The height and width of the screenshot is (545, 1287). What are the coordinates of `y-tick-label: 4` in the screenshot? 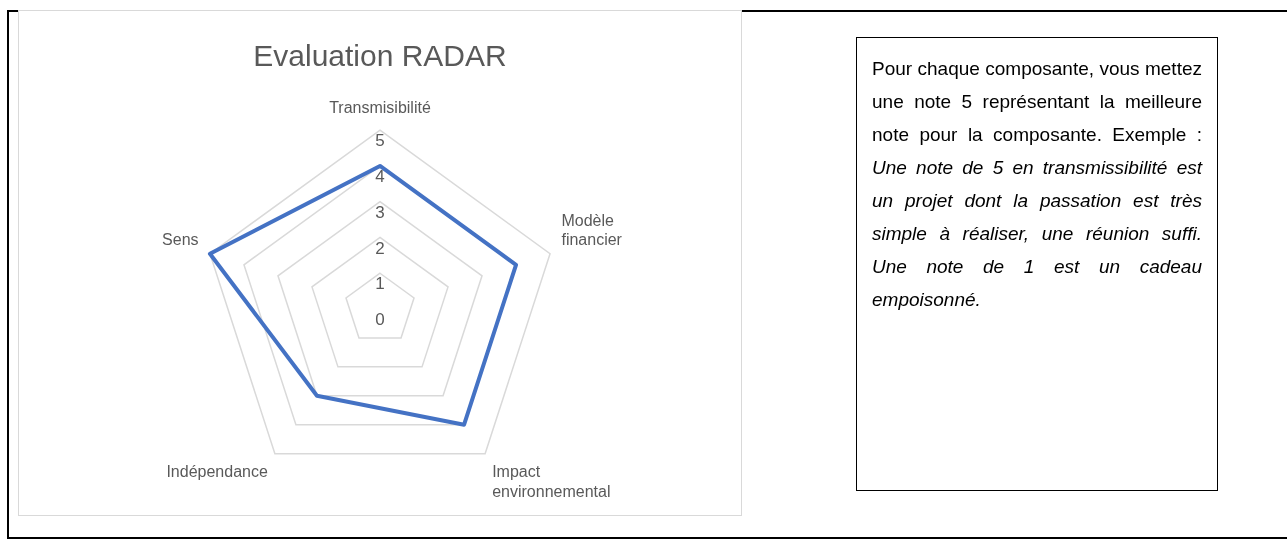 It's located at (380, 177).